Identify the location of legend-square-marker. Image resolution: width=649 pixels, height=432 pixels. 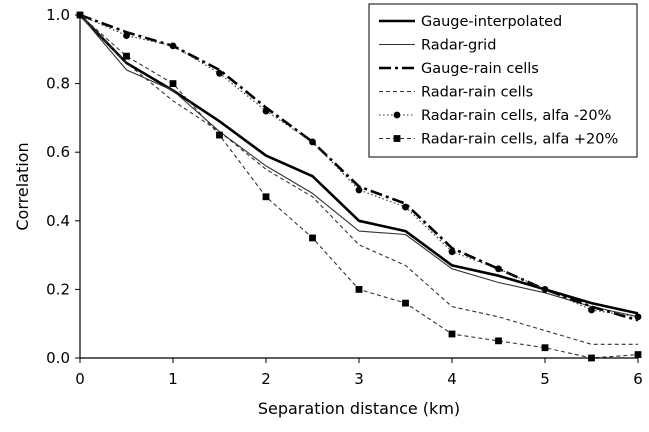
(397, 138).